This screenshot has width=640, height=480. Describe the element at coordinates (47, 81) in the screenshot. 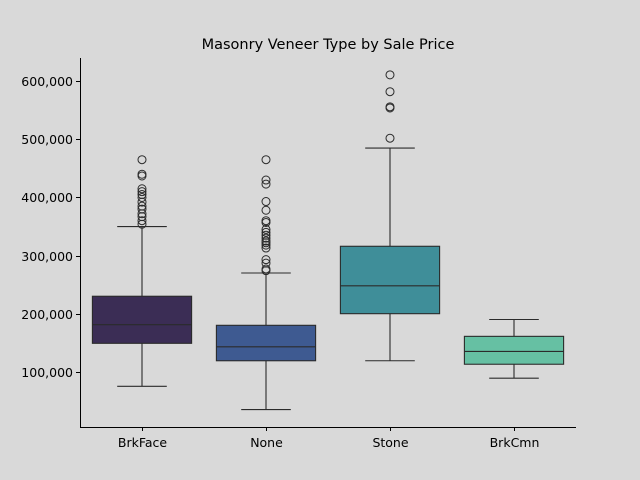

I see `y-tick-label: 600,000` at that location.